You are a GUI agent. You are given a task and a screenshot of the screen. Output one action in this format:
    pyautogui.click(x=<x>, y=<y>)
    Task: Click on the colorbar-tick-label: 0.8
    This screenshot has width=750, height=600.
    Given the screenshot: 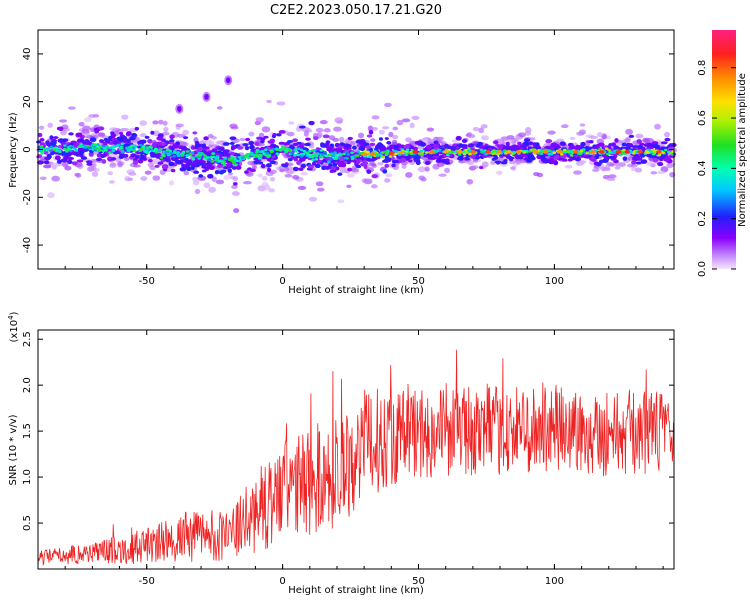 What is the action you would take?
    pyautogui.click(x=702, y=68)
    